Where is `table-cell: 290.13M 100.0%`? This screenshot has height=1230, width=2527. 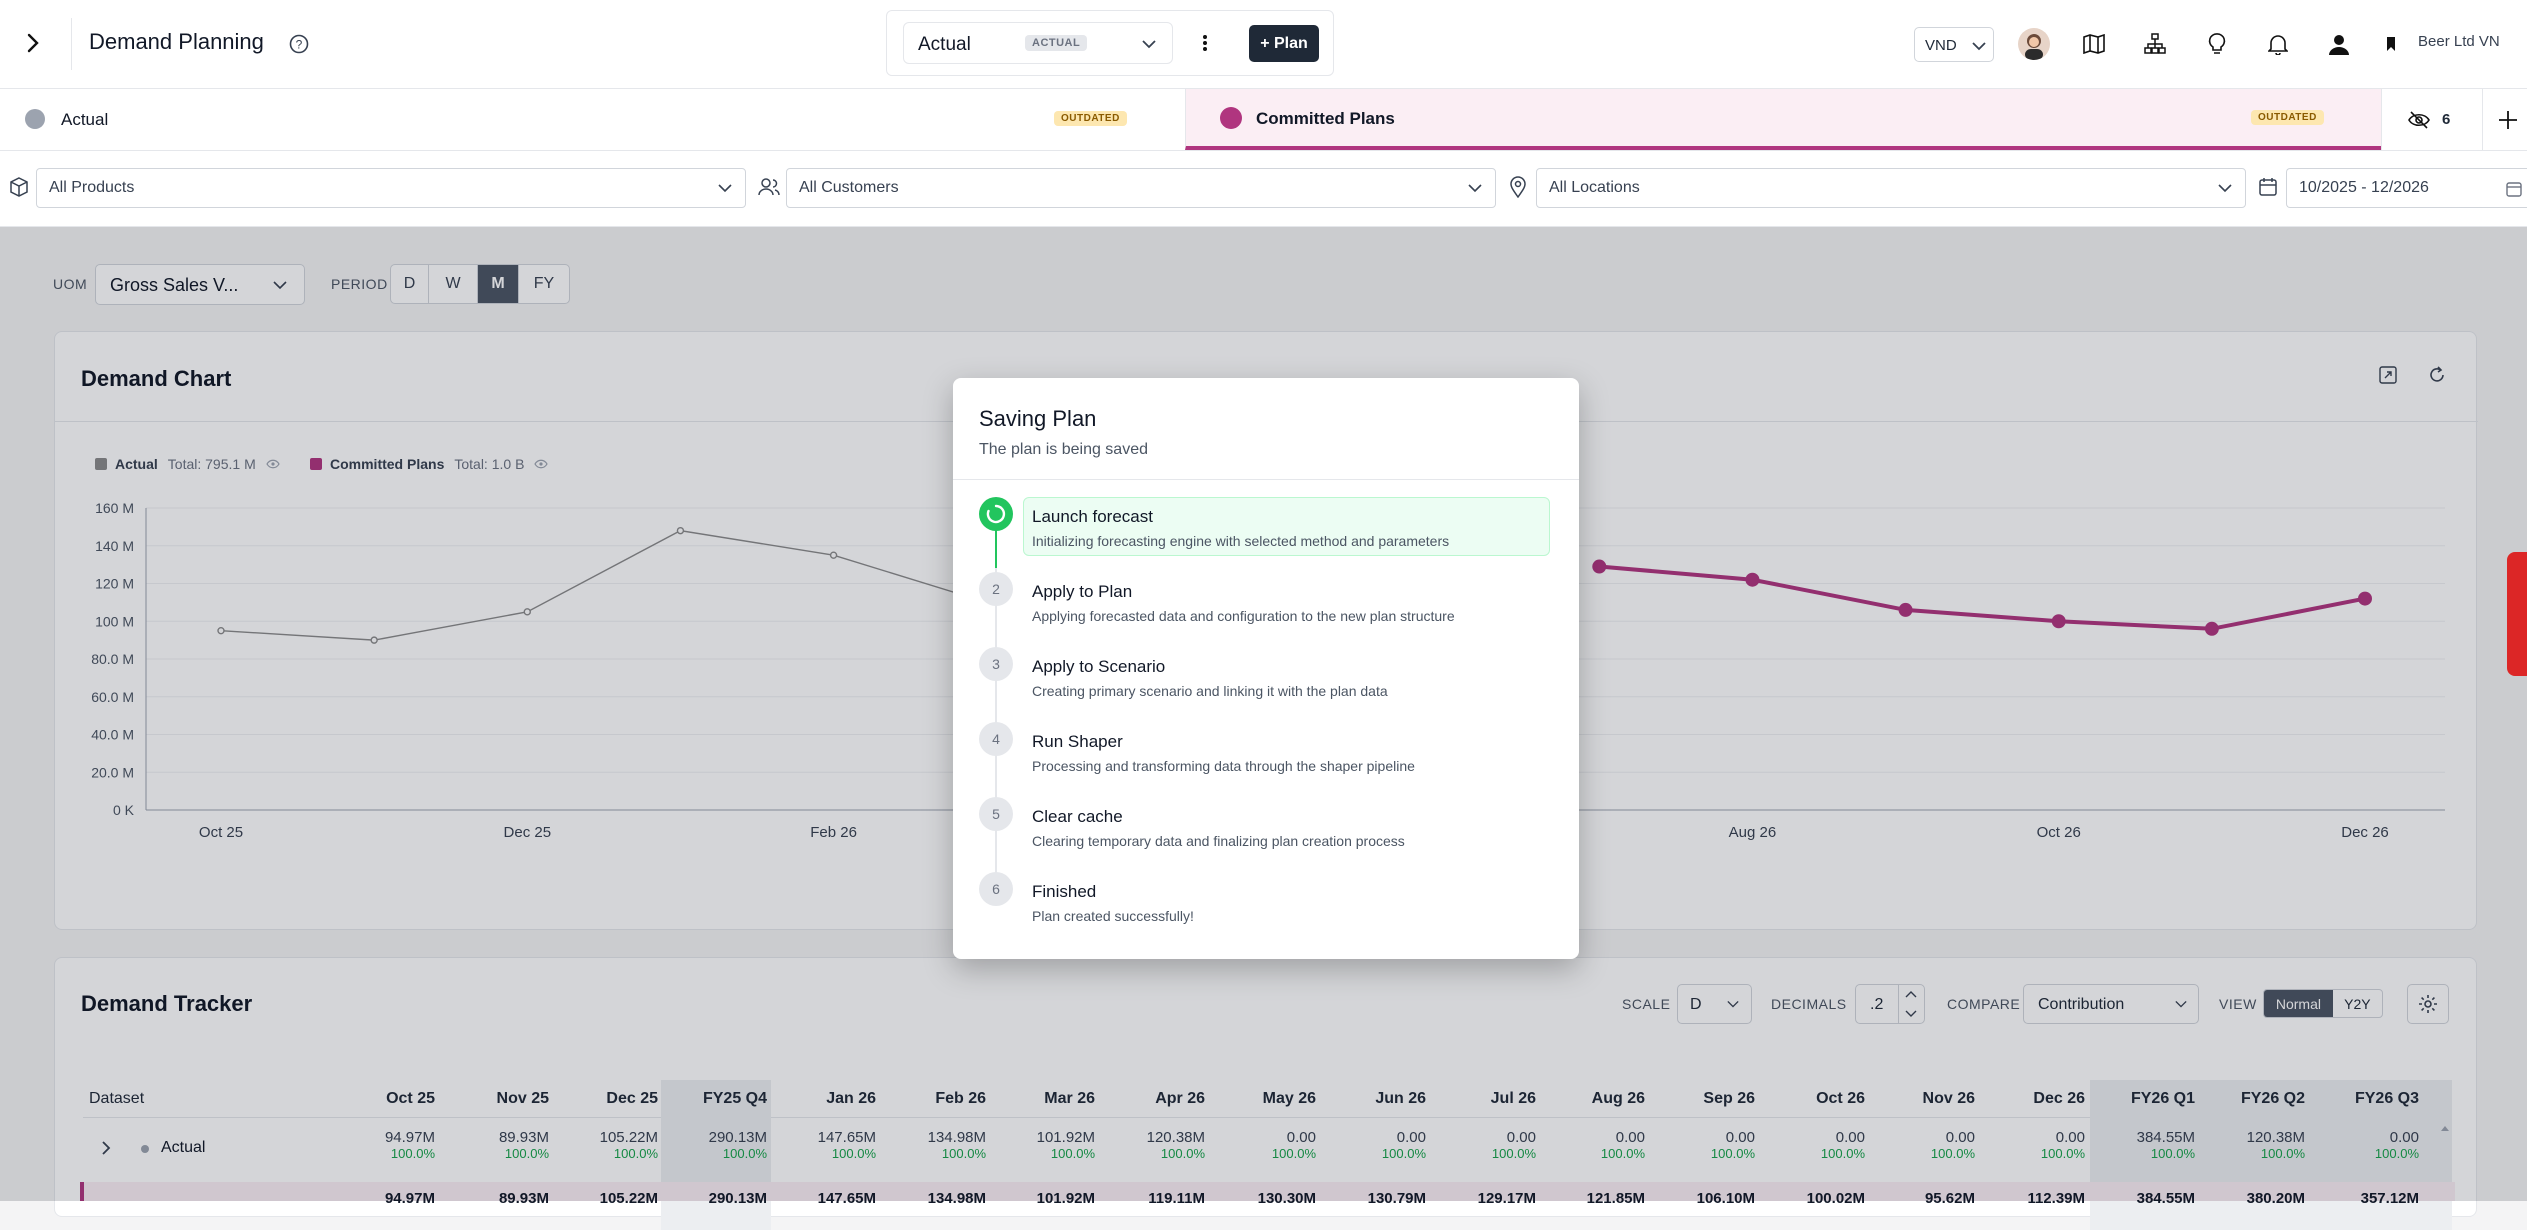
table-cell: 290.13M 100.0% is located at coordinates (717, 1145).